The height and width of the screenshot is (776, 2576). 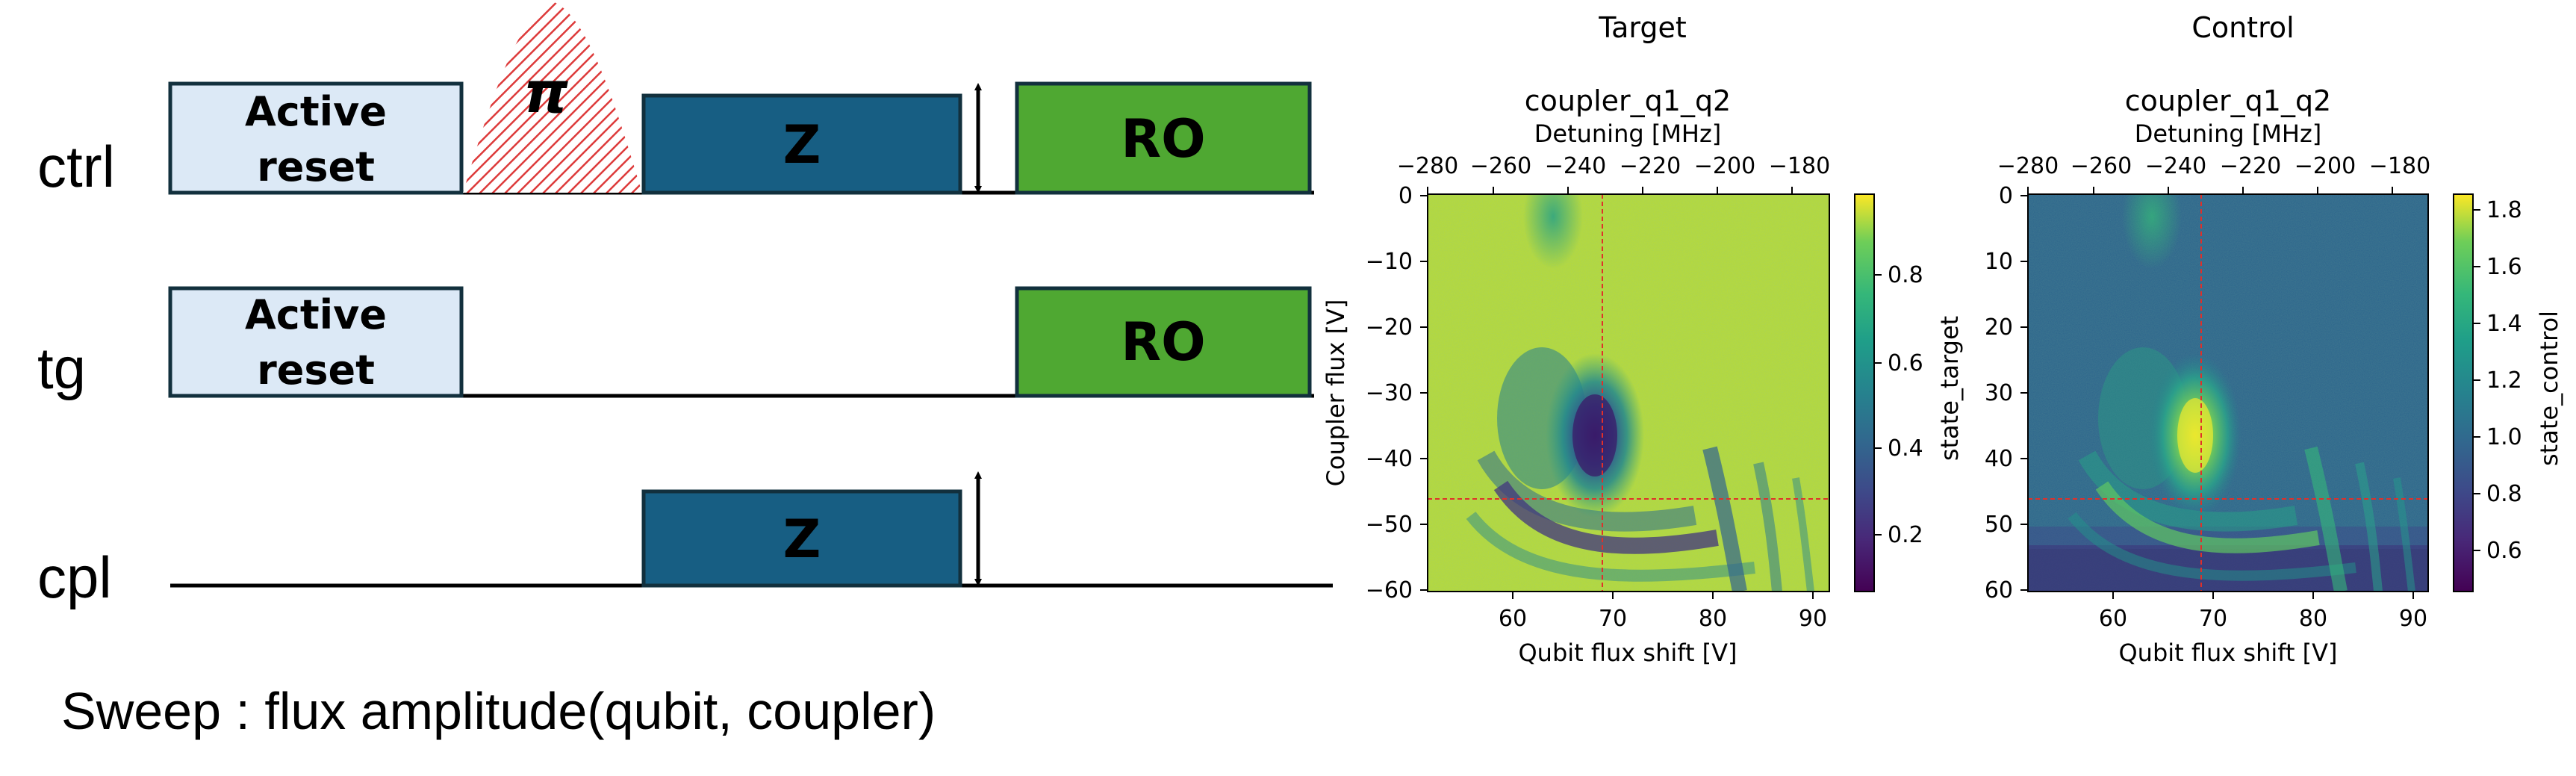 I want to click on lane-label-tg: tg, so click(x=61, y=368).